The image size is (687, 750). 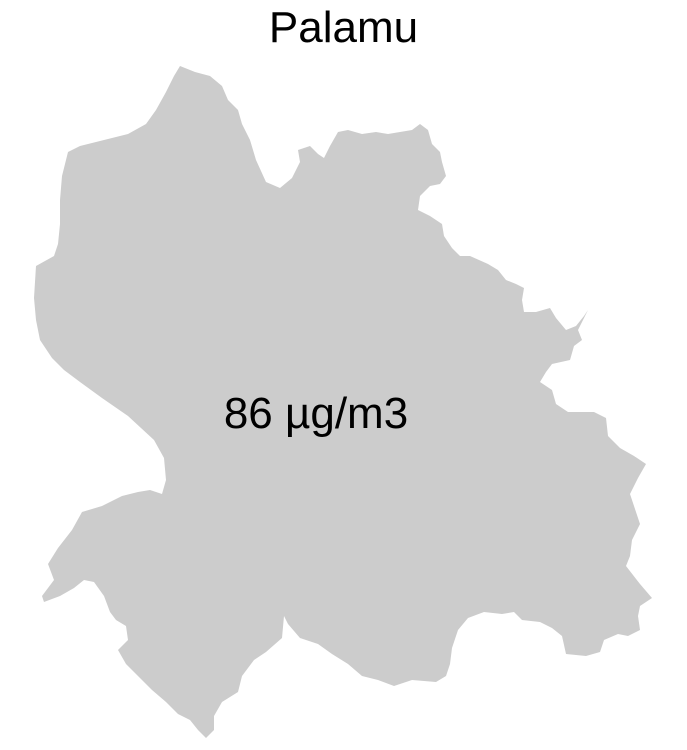 What do you see at coordinates (343, 27) in the screenshot?
I see `map-title: Palamu` at bounding box center [343, 27].